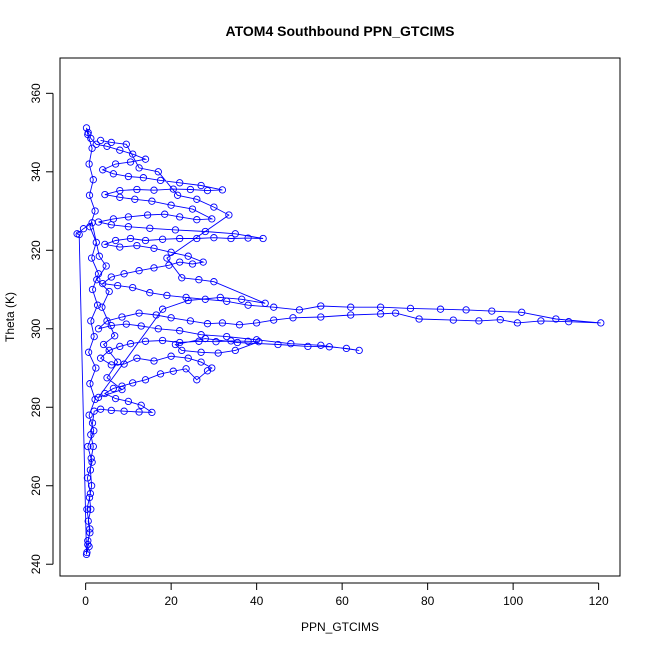 The image size is (650, 650). What do you see at coordinates (36, 328) in the screenshot?
I see `y-tick-label: 300` at bounding box center [36, 328].